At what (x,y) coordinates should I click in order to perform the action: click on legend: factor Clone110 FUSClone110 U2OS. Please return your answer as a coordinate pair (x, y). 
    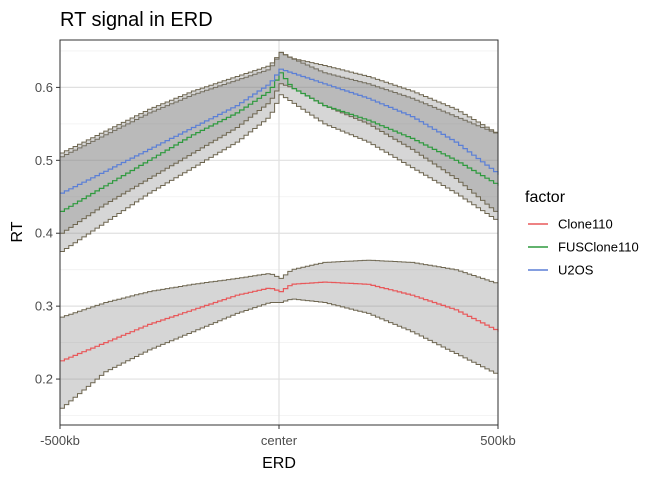
    Looking at the image, I should click on (582, 233).